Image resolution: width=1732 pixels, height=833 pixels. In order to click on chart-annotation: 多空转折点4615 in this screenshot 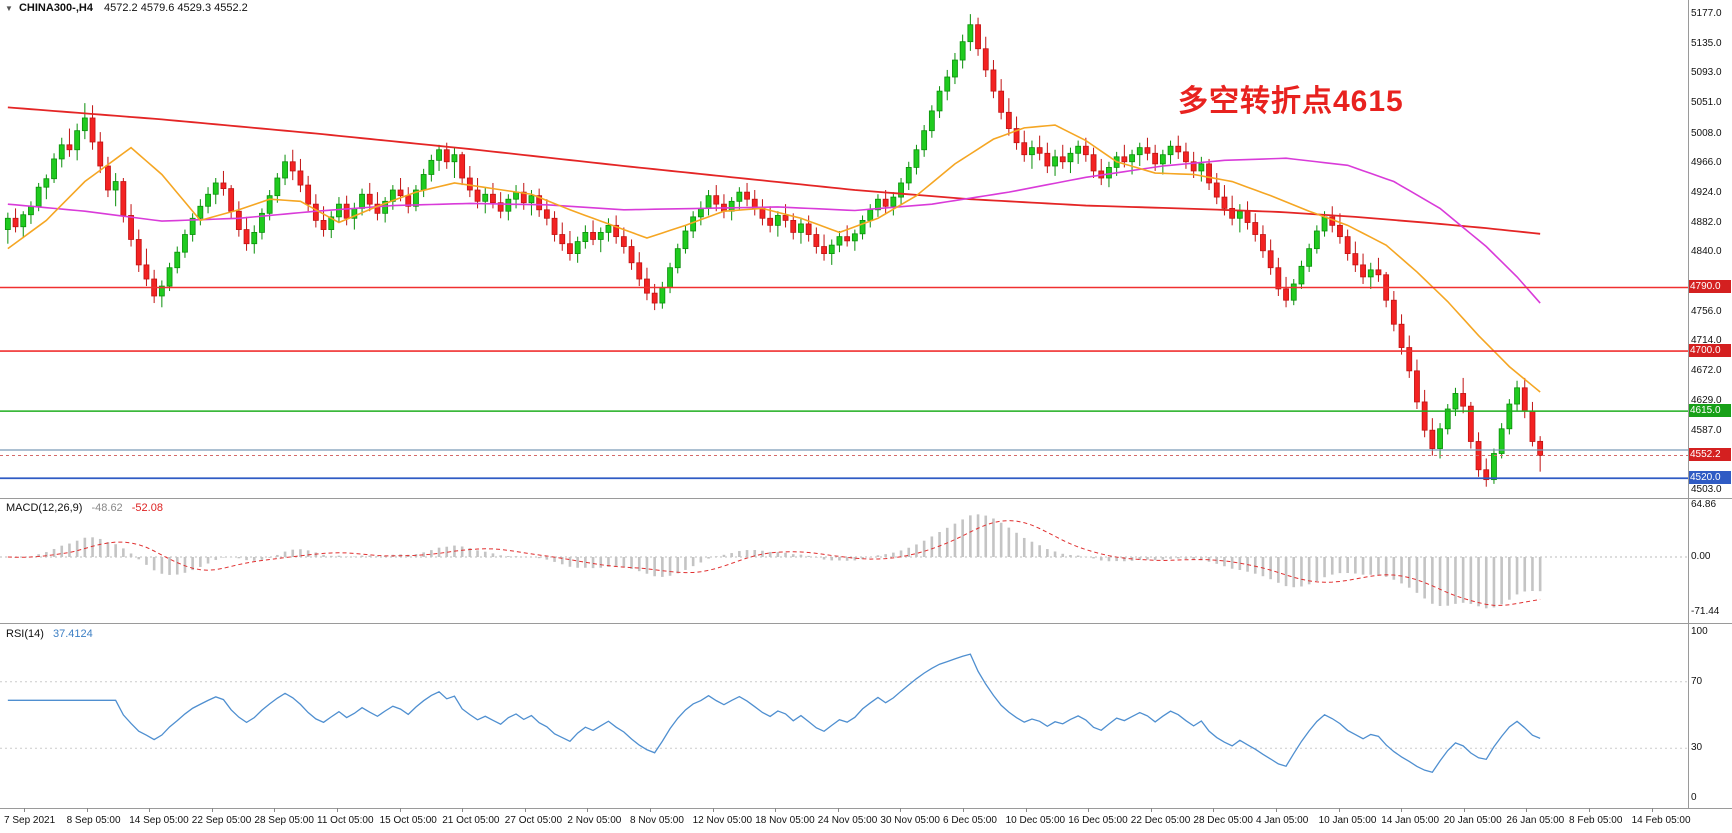, I will do `click(1291, 101)`.